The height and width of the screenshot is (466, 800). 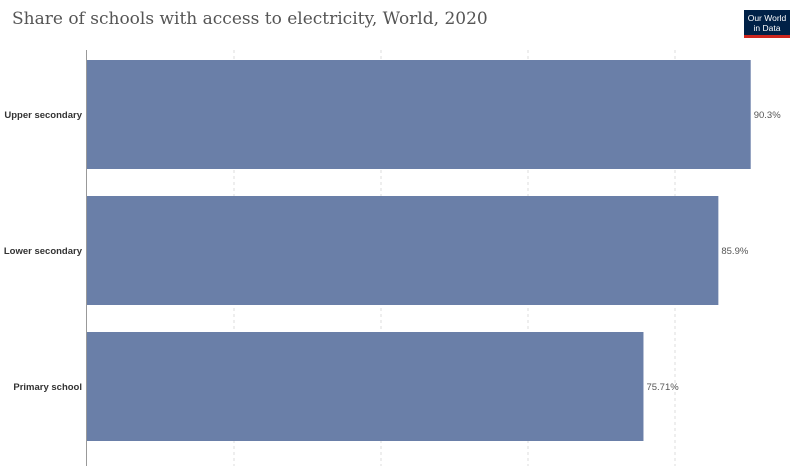 What do you see at coordinates (43, 251) in the screenshot?
I see `category-label: Lower secondary` at bounding box center [43, 251].